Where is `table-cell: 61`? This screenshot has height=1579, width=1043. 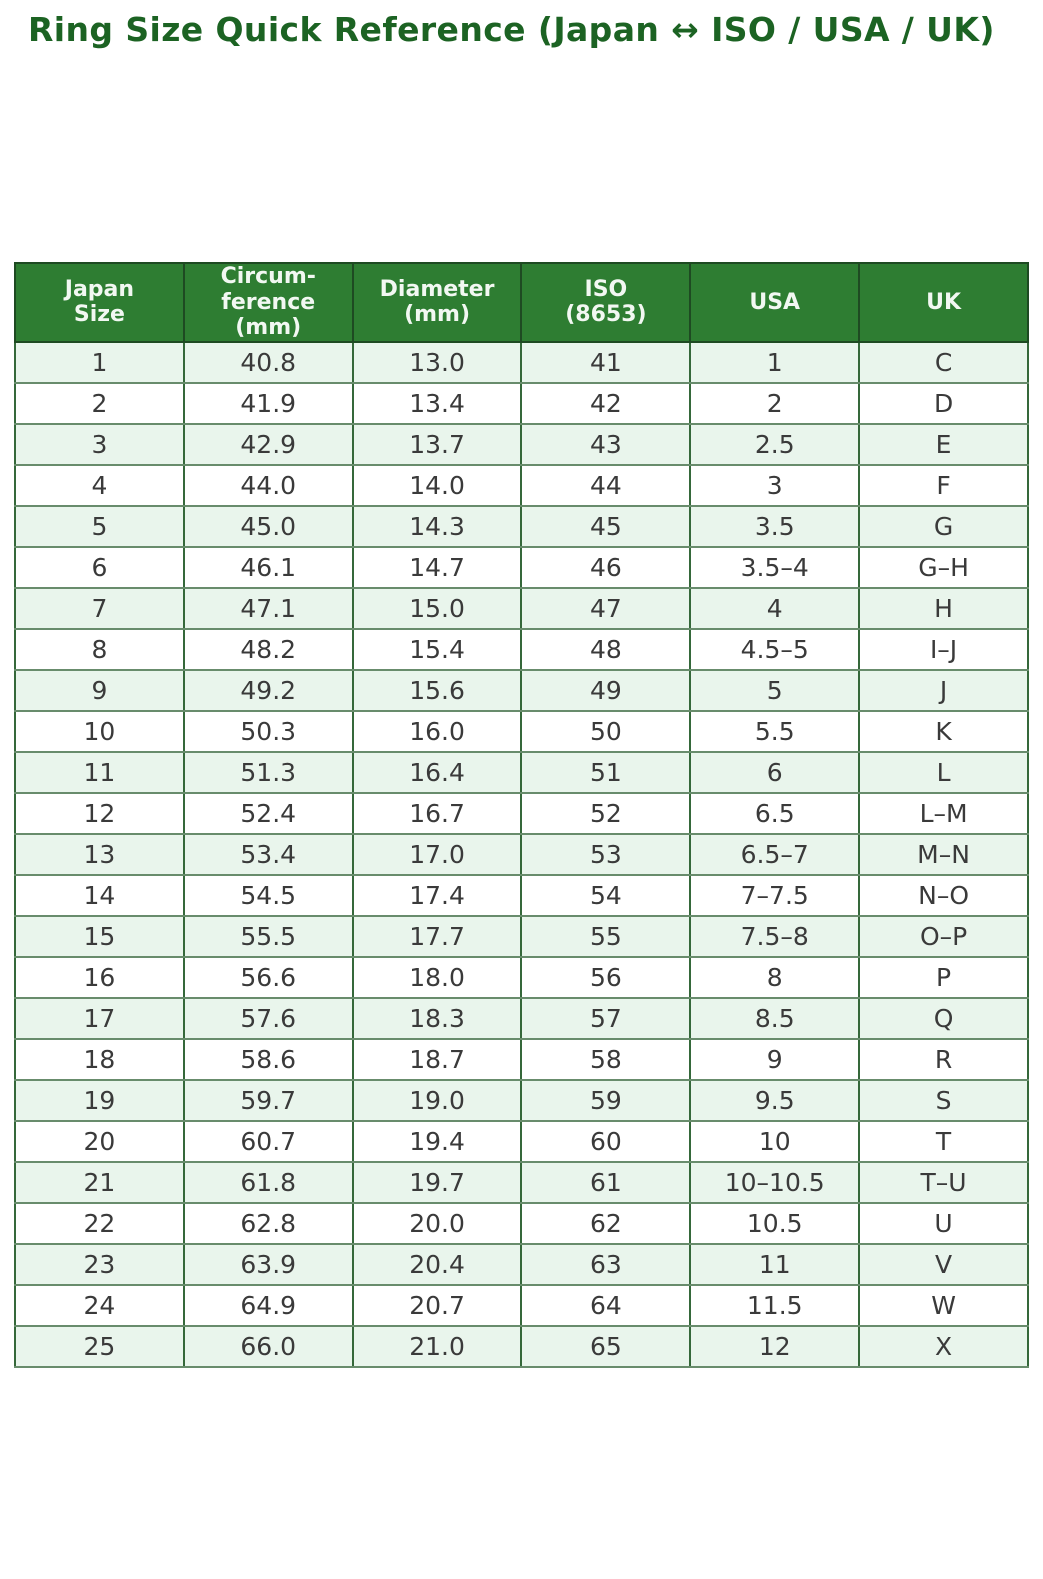 table-cell: 61 is located at coordinates (606, 1182).